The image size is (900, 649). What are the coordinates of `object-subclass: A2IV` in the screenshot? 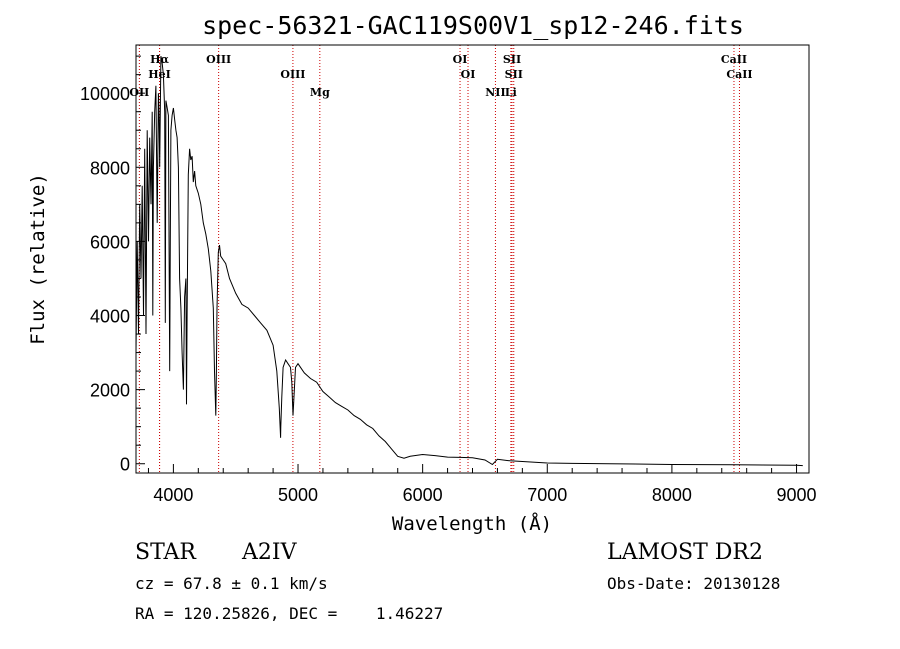 It's located at (269, 552).